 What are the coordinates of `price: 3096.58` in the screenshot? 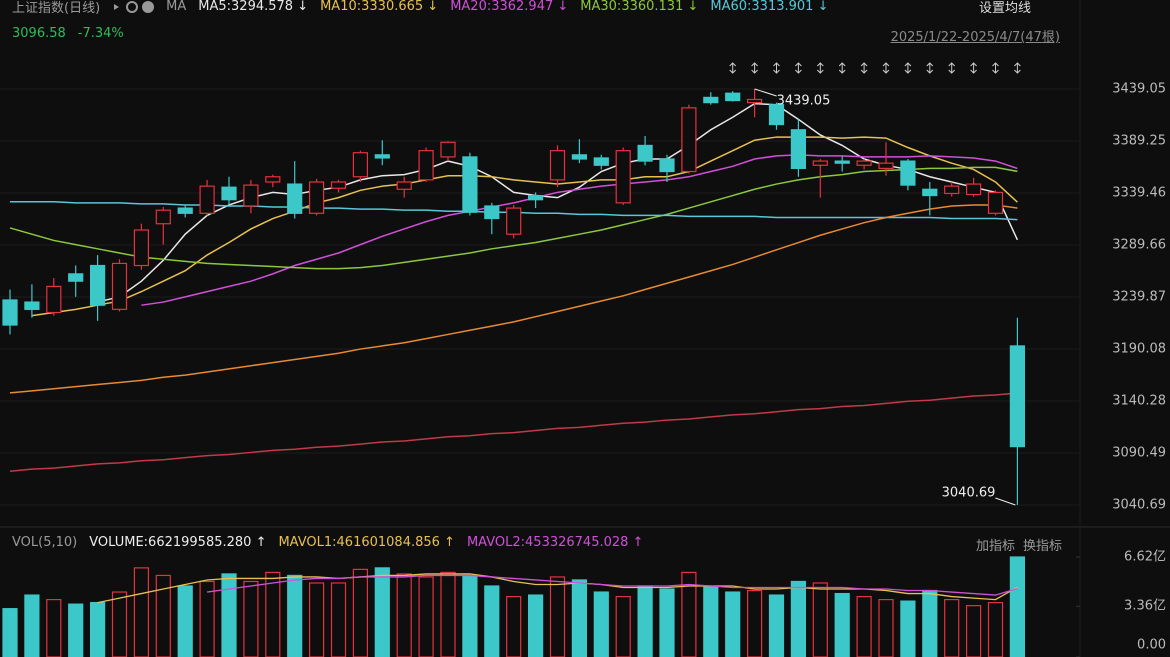 It's located at (39, 33).